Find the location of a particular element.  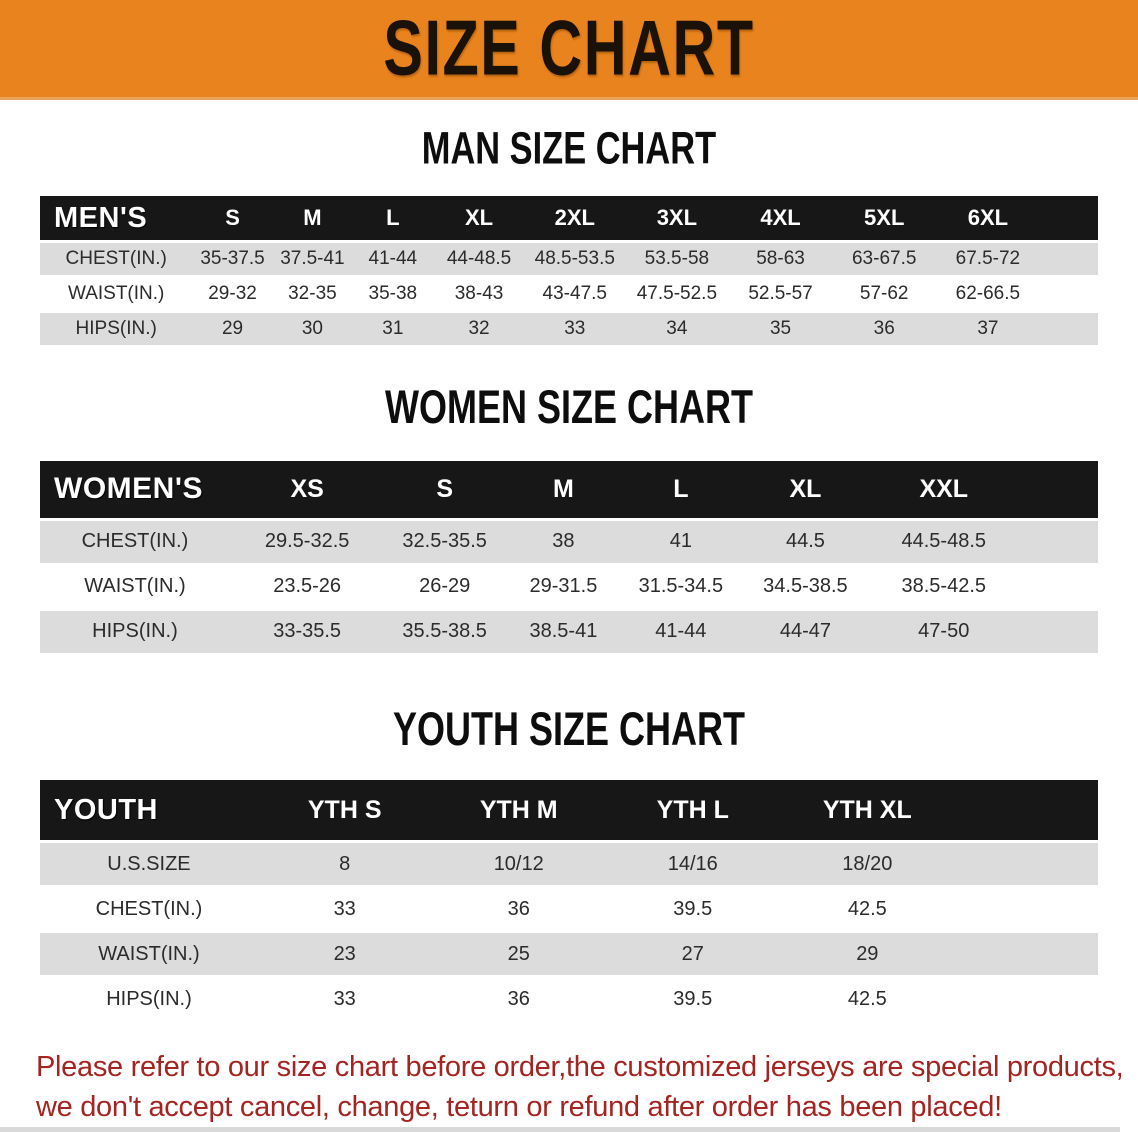

table-row: WAIST(IN.) 23 25 27 29 is located at coordinates (569, 954).